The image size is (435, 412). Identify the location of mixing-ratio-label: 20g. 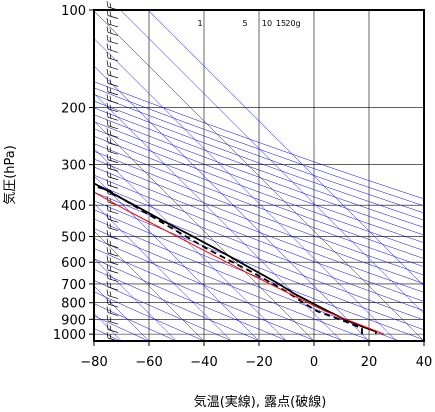
(292, 23).